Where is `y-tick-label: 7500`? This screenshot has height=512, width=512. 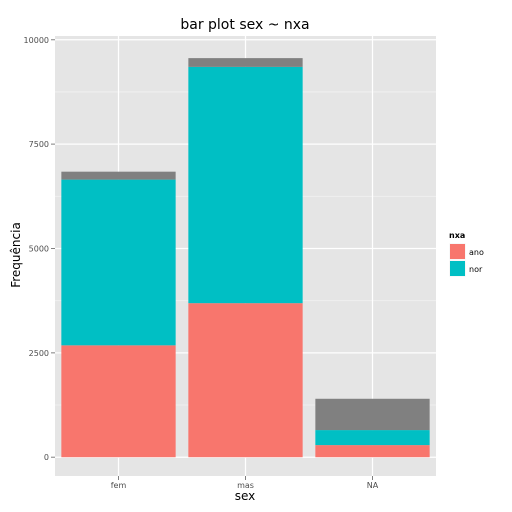 y-tick-label: 7500 is located at coordinates (39, 144).